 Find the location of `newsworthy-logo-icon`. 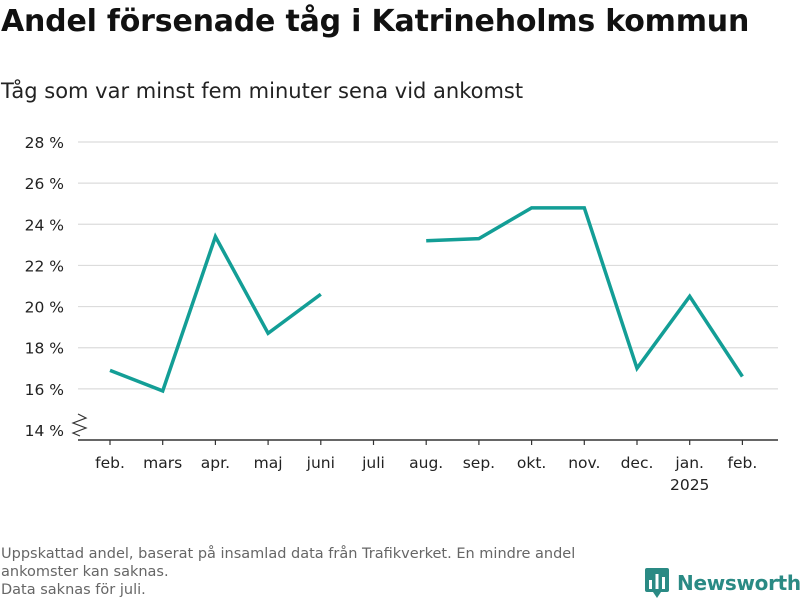

newsworthy-logo-icon is located at coordinates (657, 583).